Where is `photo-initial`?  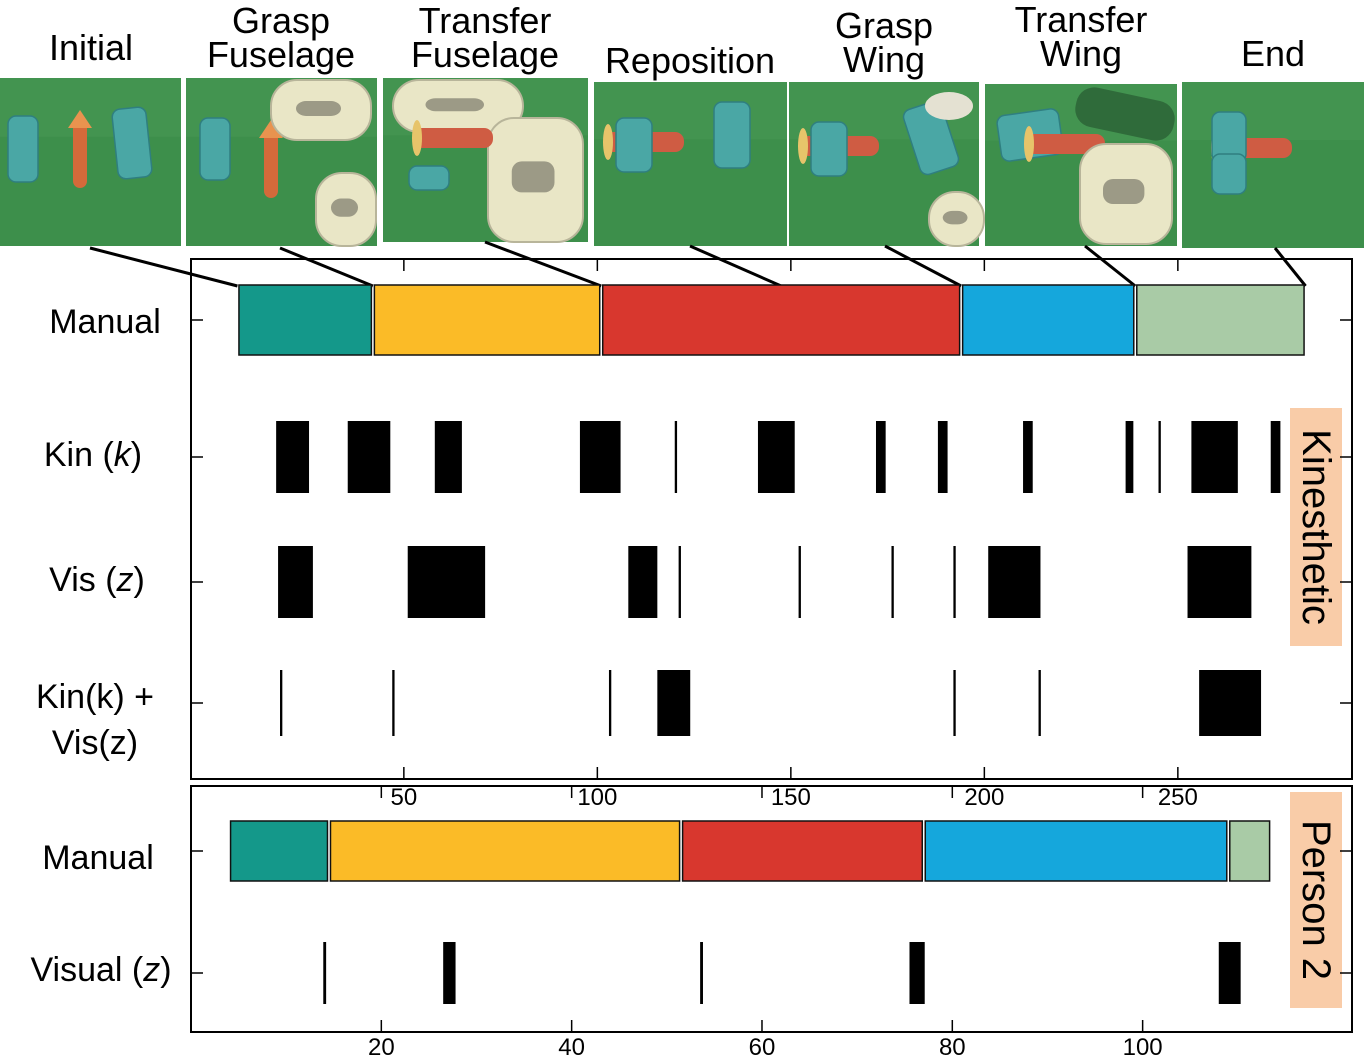
photo-initial is located at coordinates (90, 162).